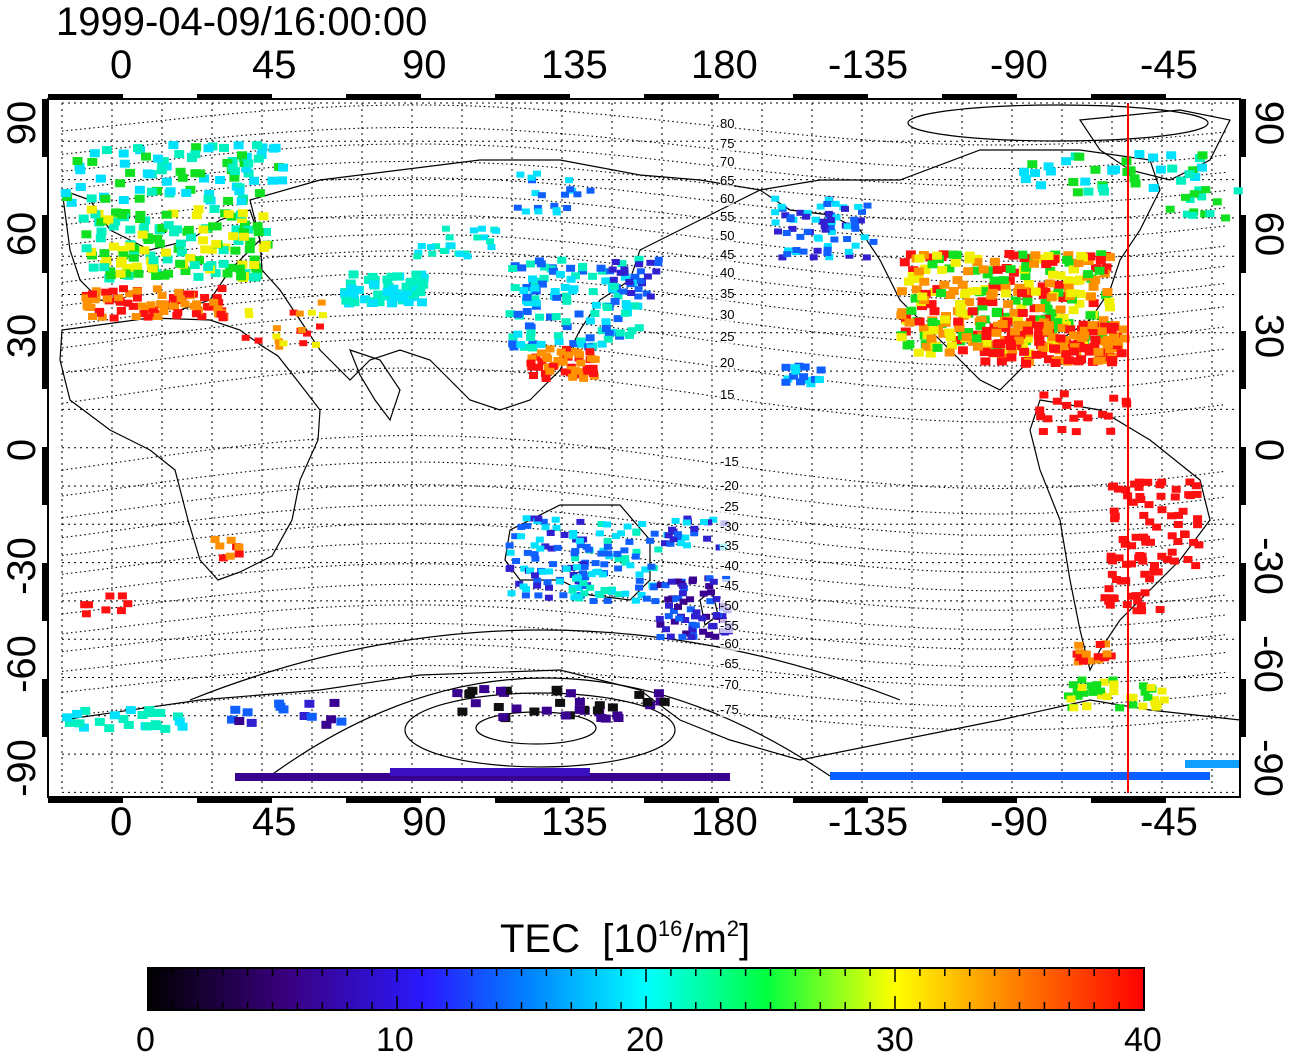 Image resolution: width=1292 pixels, height=1062 pixels. Describe the element at coordinates (727, 272) in the screenshot. I see `contour-label: 40` at that location.